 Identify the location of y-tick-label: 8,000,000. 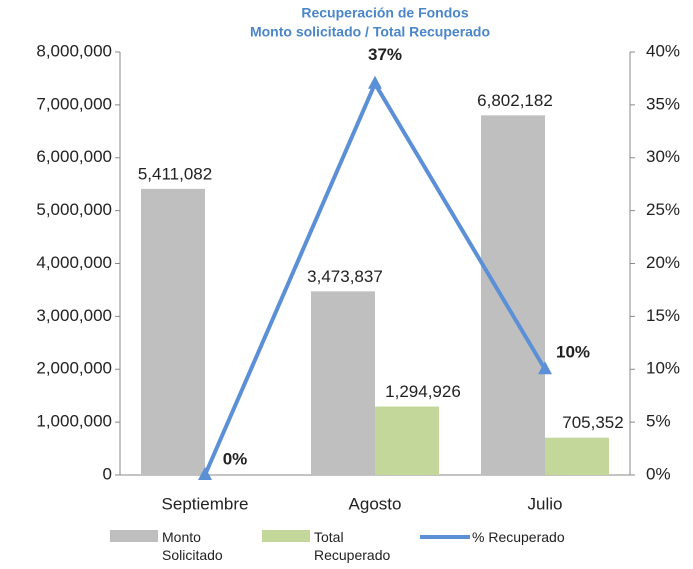
(74, 50).